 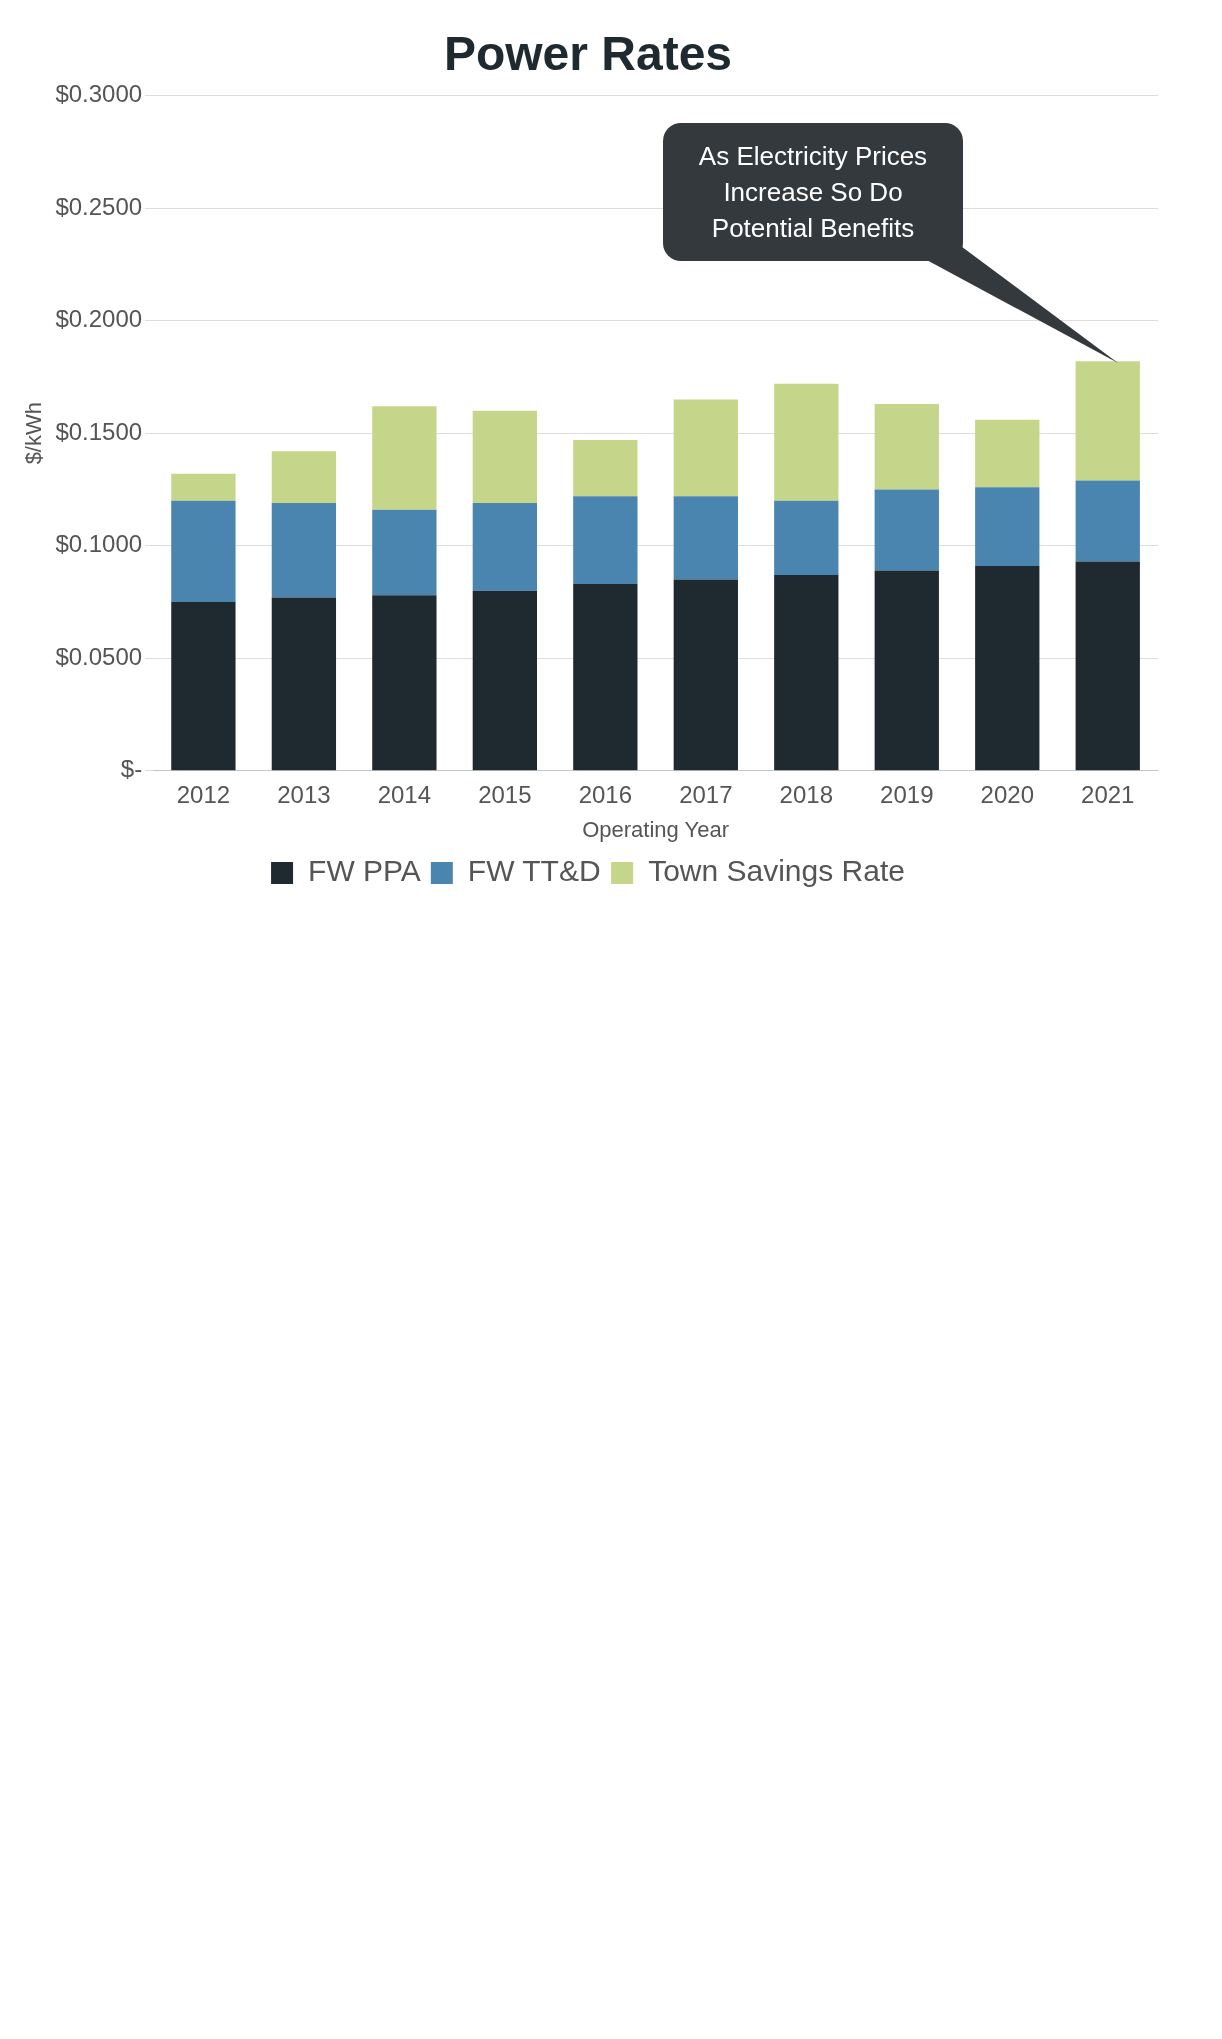 What do you see at coordinates (364, 871) in the screenshot?
I see `legend-label: FW PPA` at bounding box center [364, 871].